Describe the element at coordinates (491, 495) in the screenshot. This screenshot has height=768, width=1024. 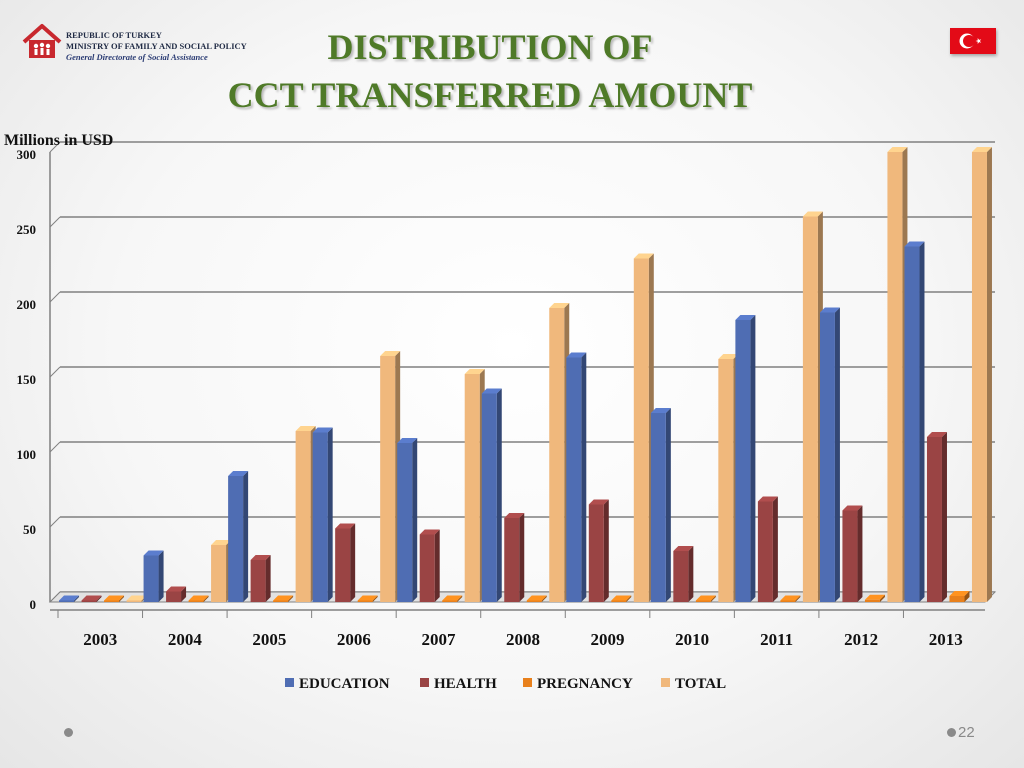
I see `bar-education-2008` at that location.